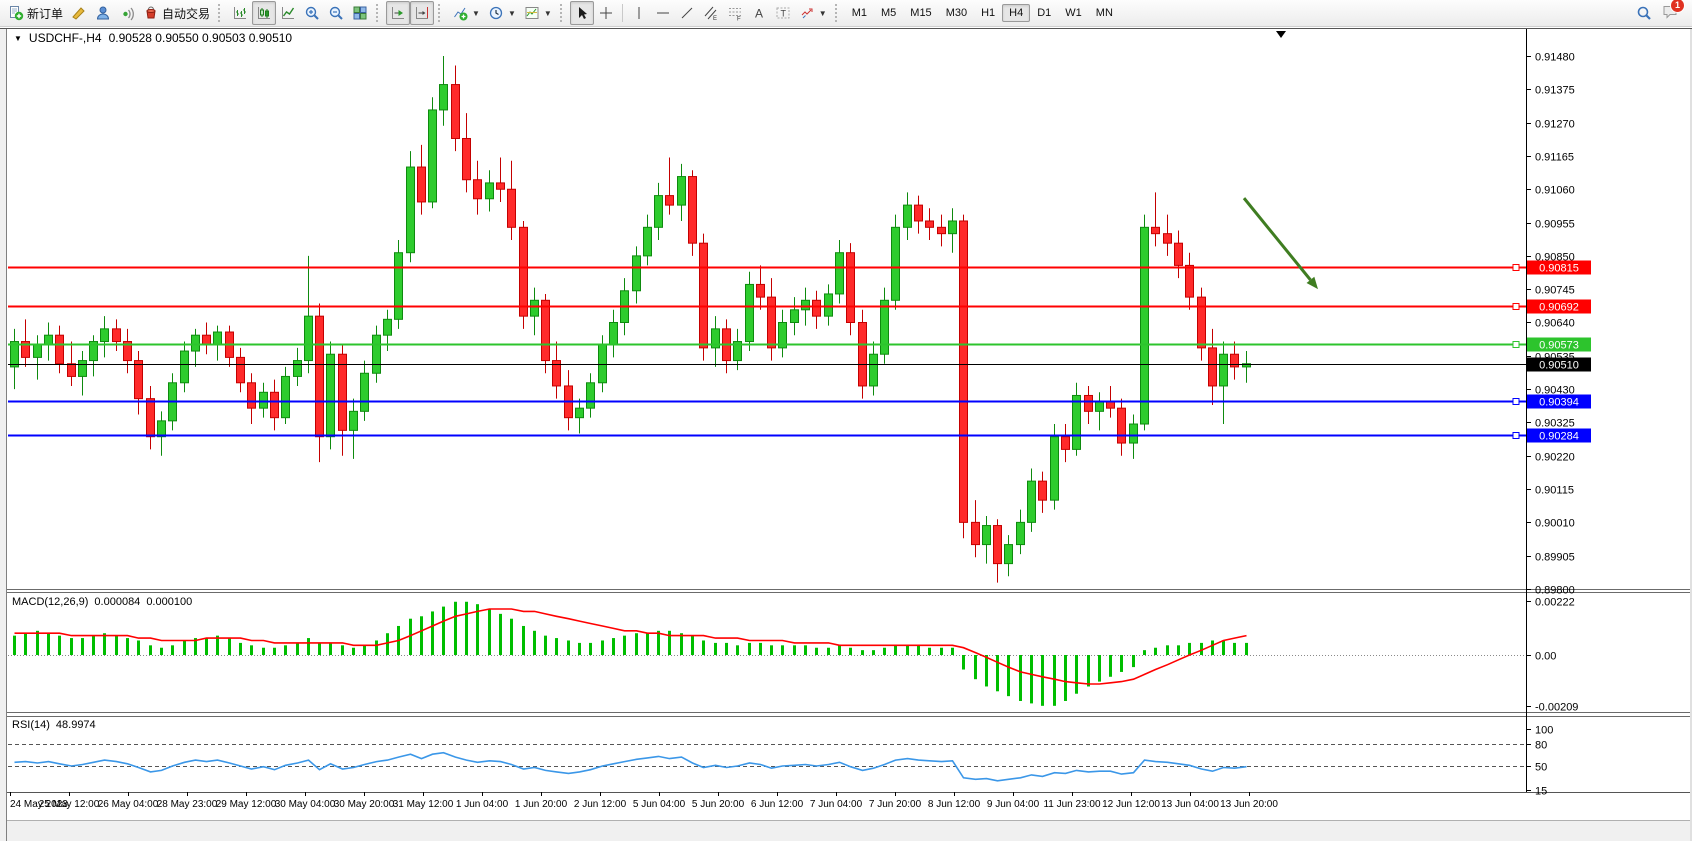  Describe the element at coordinates (639, 13) in the screenshot. I see `vertical-line-tool-button` at that location.